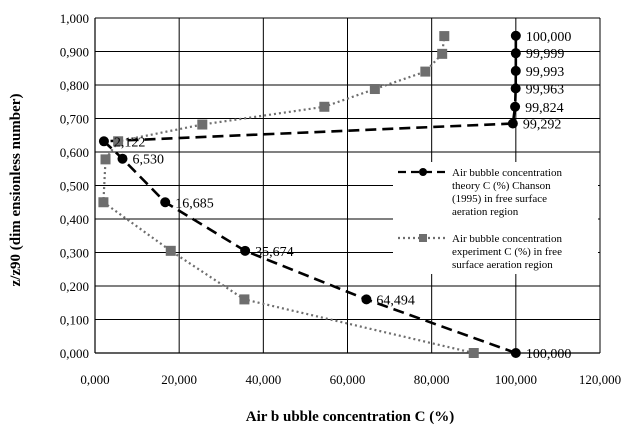 The height and width of the screenshot is (426, 637). I want to click on legend-entry-text: (1995) in free surface, so click(499, 199).